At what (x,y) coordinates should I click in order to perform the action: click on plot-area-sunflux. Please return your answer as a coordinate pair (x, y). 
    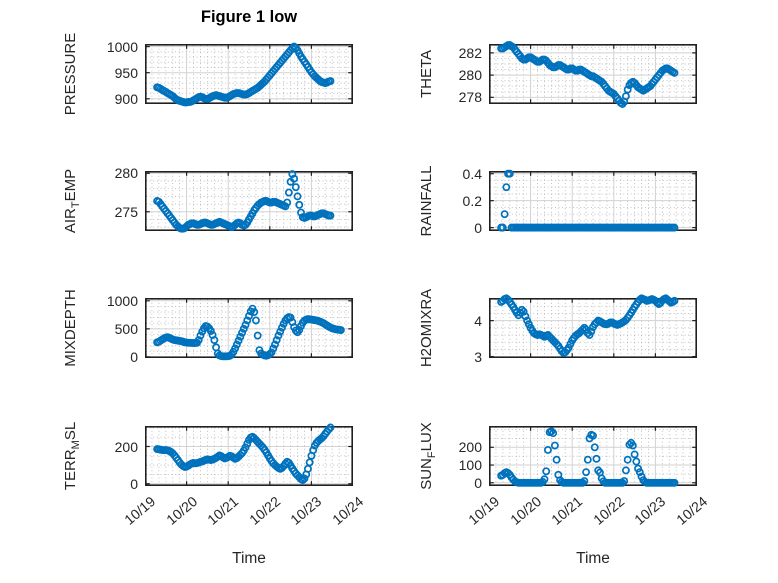
    Looking at the image, I should click on (593, 456).